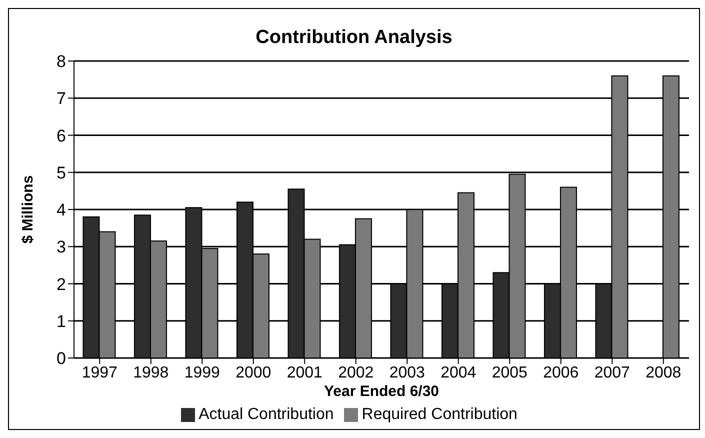 The image size is (705, 438). I want to click on legend-label: Required Contribution, so click(440, 414).